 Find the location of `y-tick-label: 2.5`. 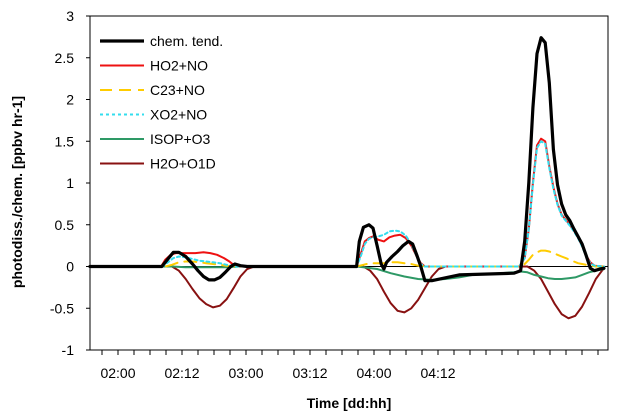

y-tick-label: 2.5 is located at coordinates (65, 58).